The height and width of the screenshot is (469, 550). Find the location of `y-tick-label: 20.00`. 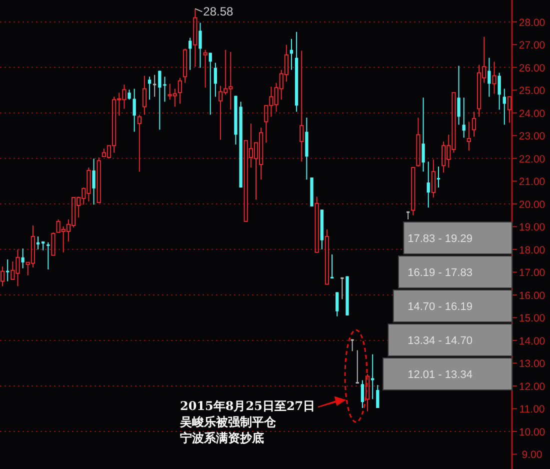

y-tick-label: 20.00 is located at coordinates (532, 204).